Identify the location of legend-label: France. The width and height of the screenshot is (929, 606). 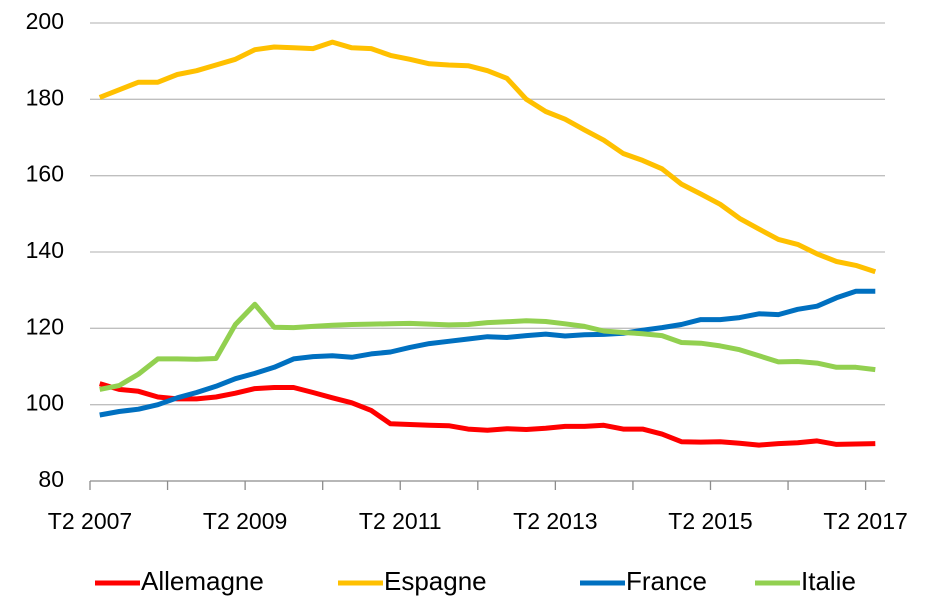
(666, 581).